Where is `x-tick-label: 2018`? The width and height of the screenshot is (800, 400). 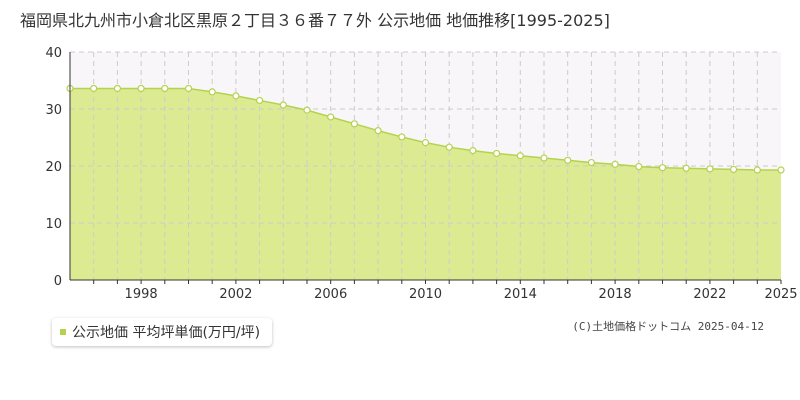
x-tick-label: 2018 is located at coordinates (615, 294).